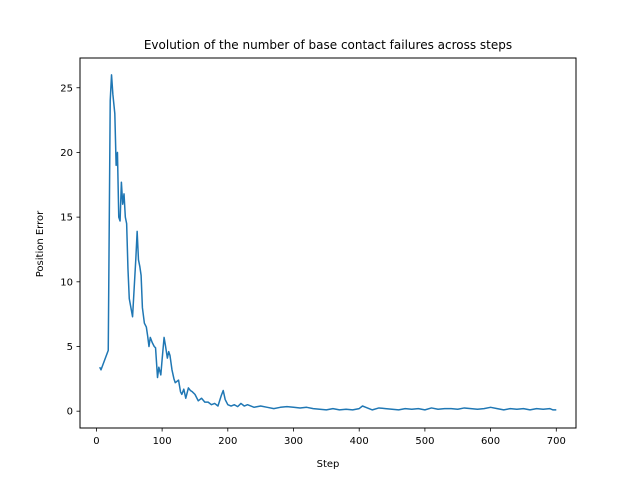 This screenshot has height=480, width=640. I want to click on x-tick-label: 200, so click(227, 441).